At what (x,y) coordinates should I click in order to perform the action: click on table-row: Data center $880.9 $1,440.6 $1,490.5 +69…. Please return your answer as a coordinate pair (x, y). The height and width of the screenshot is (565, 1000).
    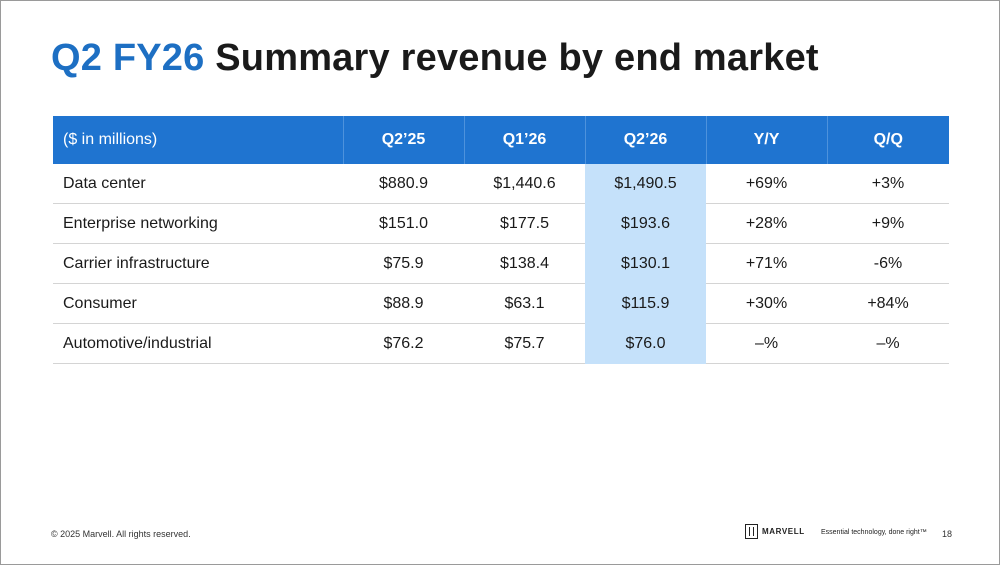
    Looking at the image, I should click on (501, 184).